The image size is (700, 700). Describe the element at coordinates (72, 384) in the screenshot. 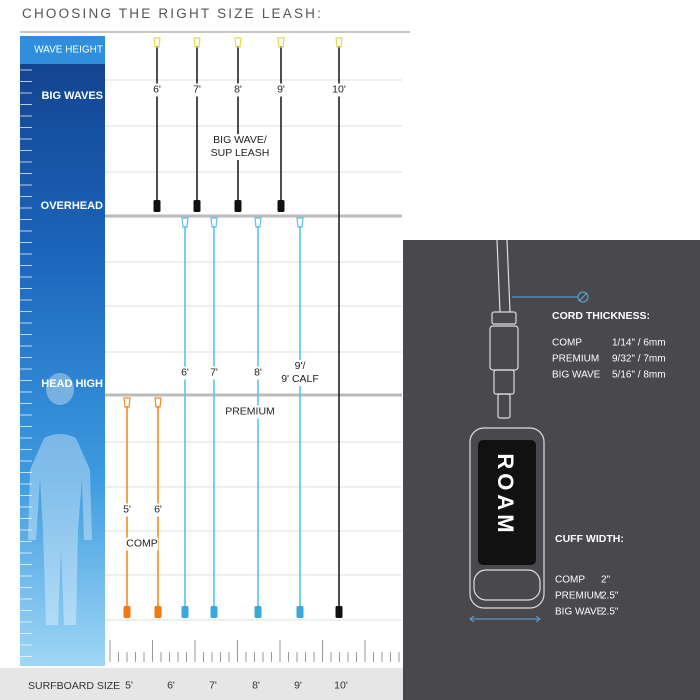

I see `wave-level: HEAD HIGH` at that location.